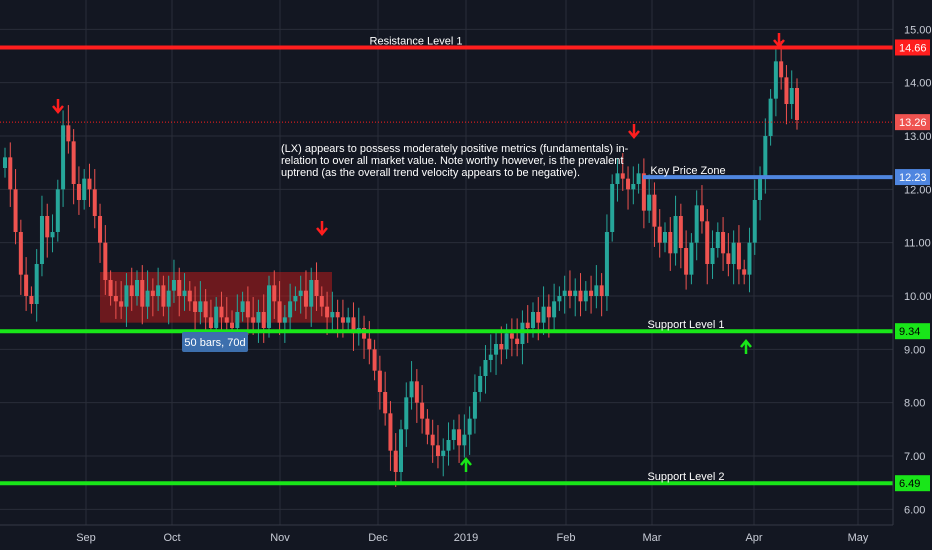 The height and width of the screenshot is (550, 932). What do you see at coordinates (322, 228) in the screenshot?
I see `down-arrow` at bounding box center [322, 228].